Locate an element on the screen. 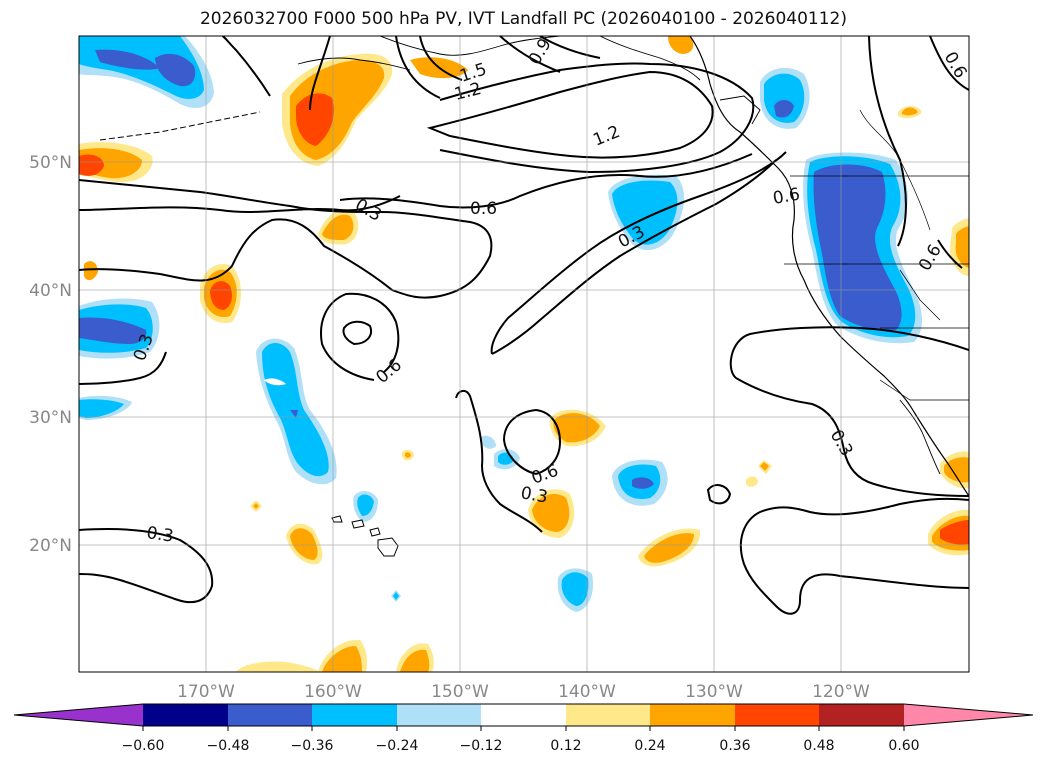 This screenshot has width=1047, height=765. lon-label-150w: 150°W is located at coordinates (460, 692).